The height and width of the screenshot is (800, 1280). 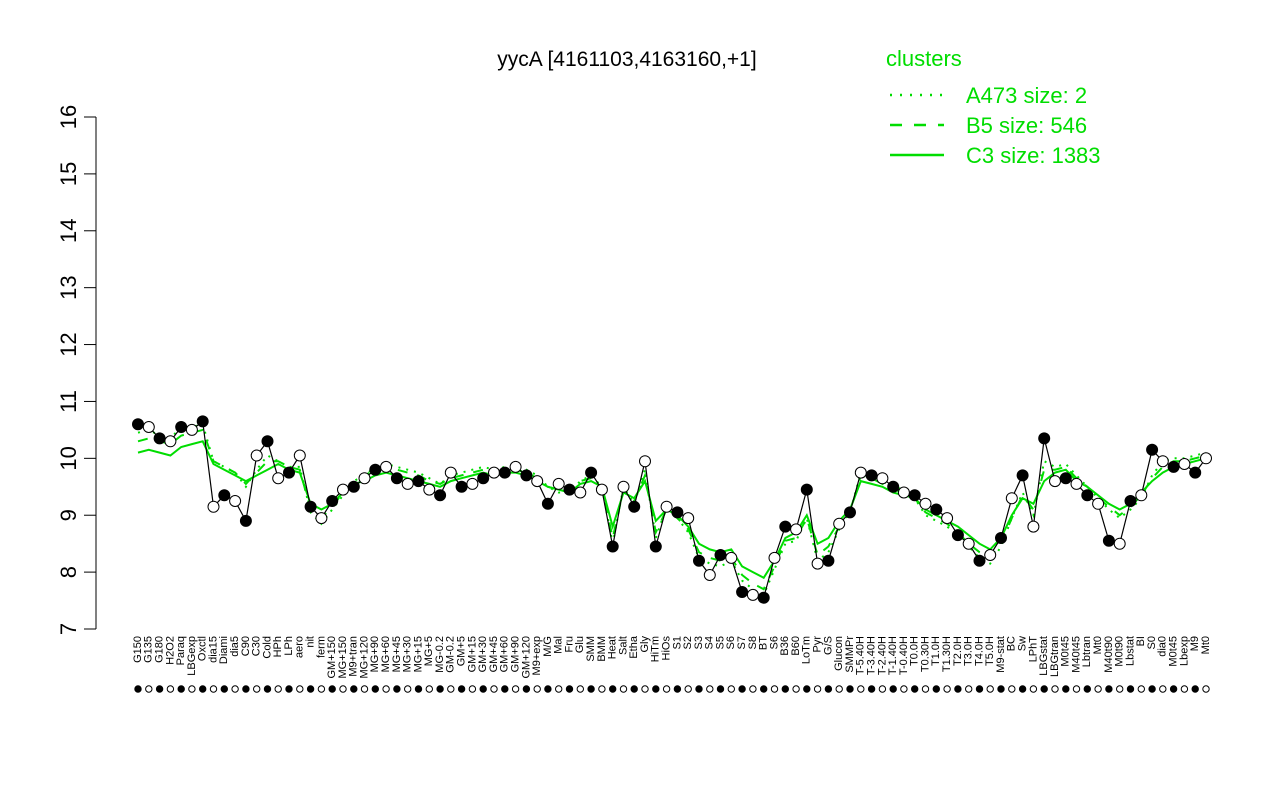 I want to click on x-tick-label: T-1.40H, so click(x=893, y=655).